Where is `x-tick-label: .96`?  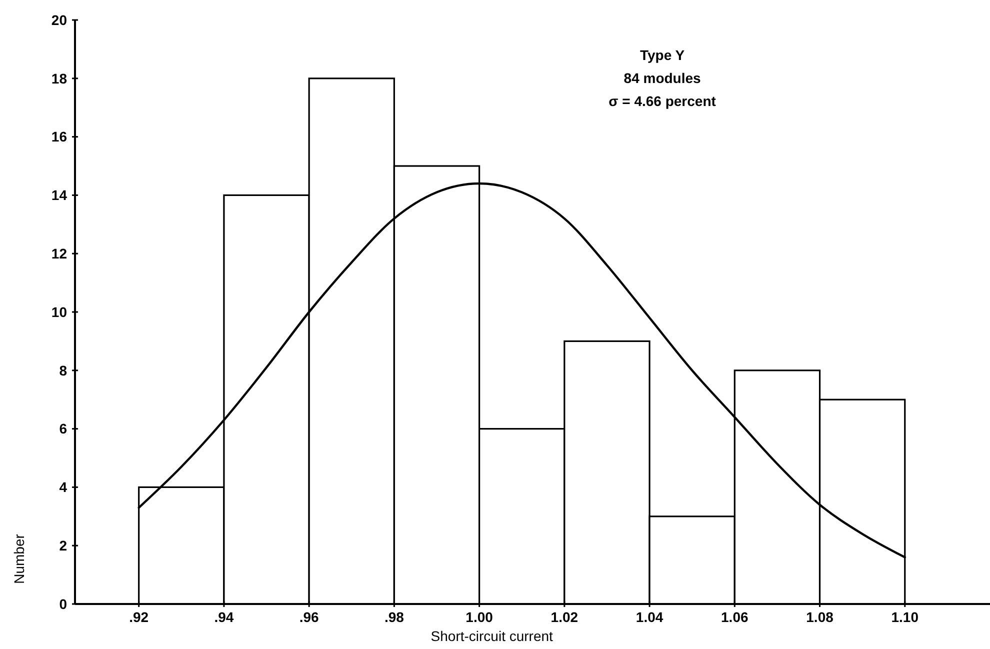
x-tick-label: .96 is located at coordinates (309, 617).